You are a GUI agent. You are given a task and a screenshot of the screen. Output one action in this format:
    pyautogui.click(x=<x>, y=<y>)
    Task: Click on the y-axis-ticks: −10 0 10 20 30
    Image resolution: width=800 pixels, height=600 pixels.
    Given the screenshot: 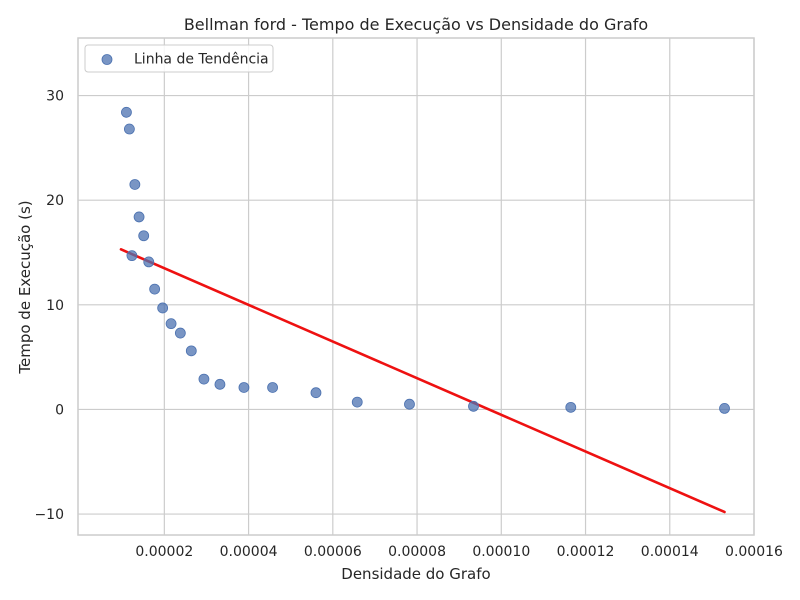 What is the action you would take?
    pyautogui.click(x=49, y=306)
    